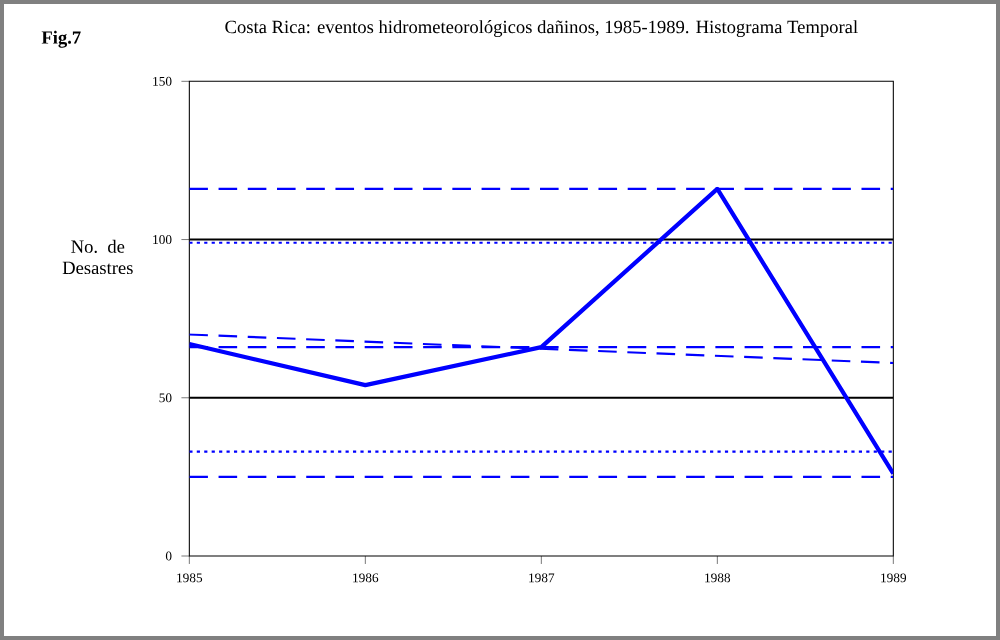 This screenshot has width=1000, height=640. What do you see at coordinates (541, 28) in the screenshot?
I see `chart-title: Costa Rica: eventos hidrometeorológicos dañinos, 1985-1989. Histograma Temporal` at bounding box center [541, 28].